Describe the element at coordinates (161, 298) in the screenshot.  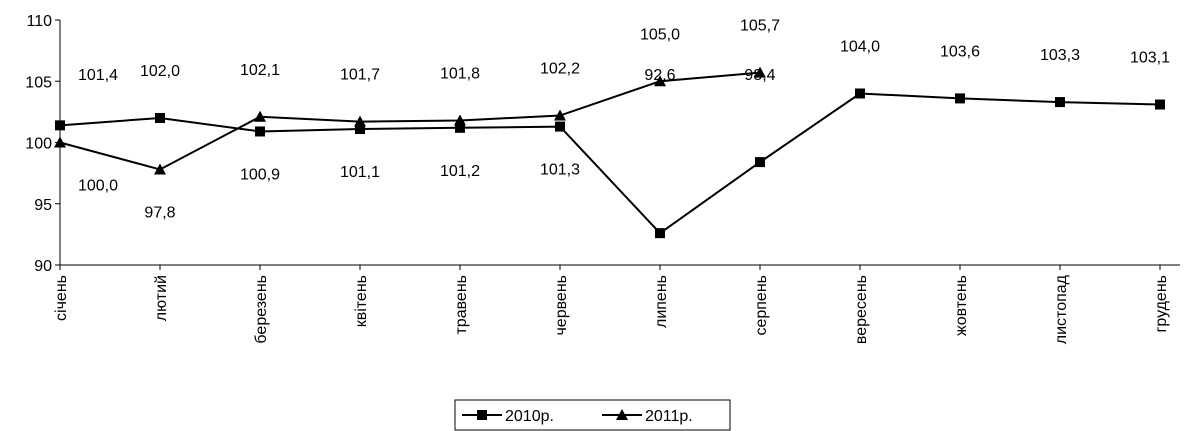
I see `x-tick-label: лютий` at that location.